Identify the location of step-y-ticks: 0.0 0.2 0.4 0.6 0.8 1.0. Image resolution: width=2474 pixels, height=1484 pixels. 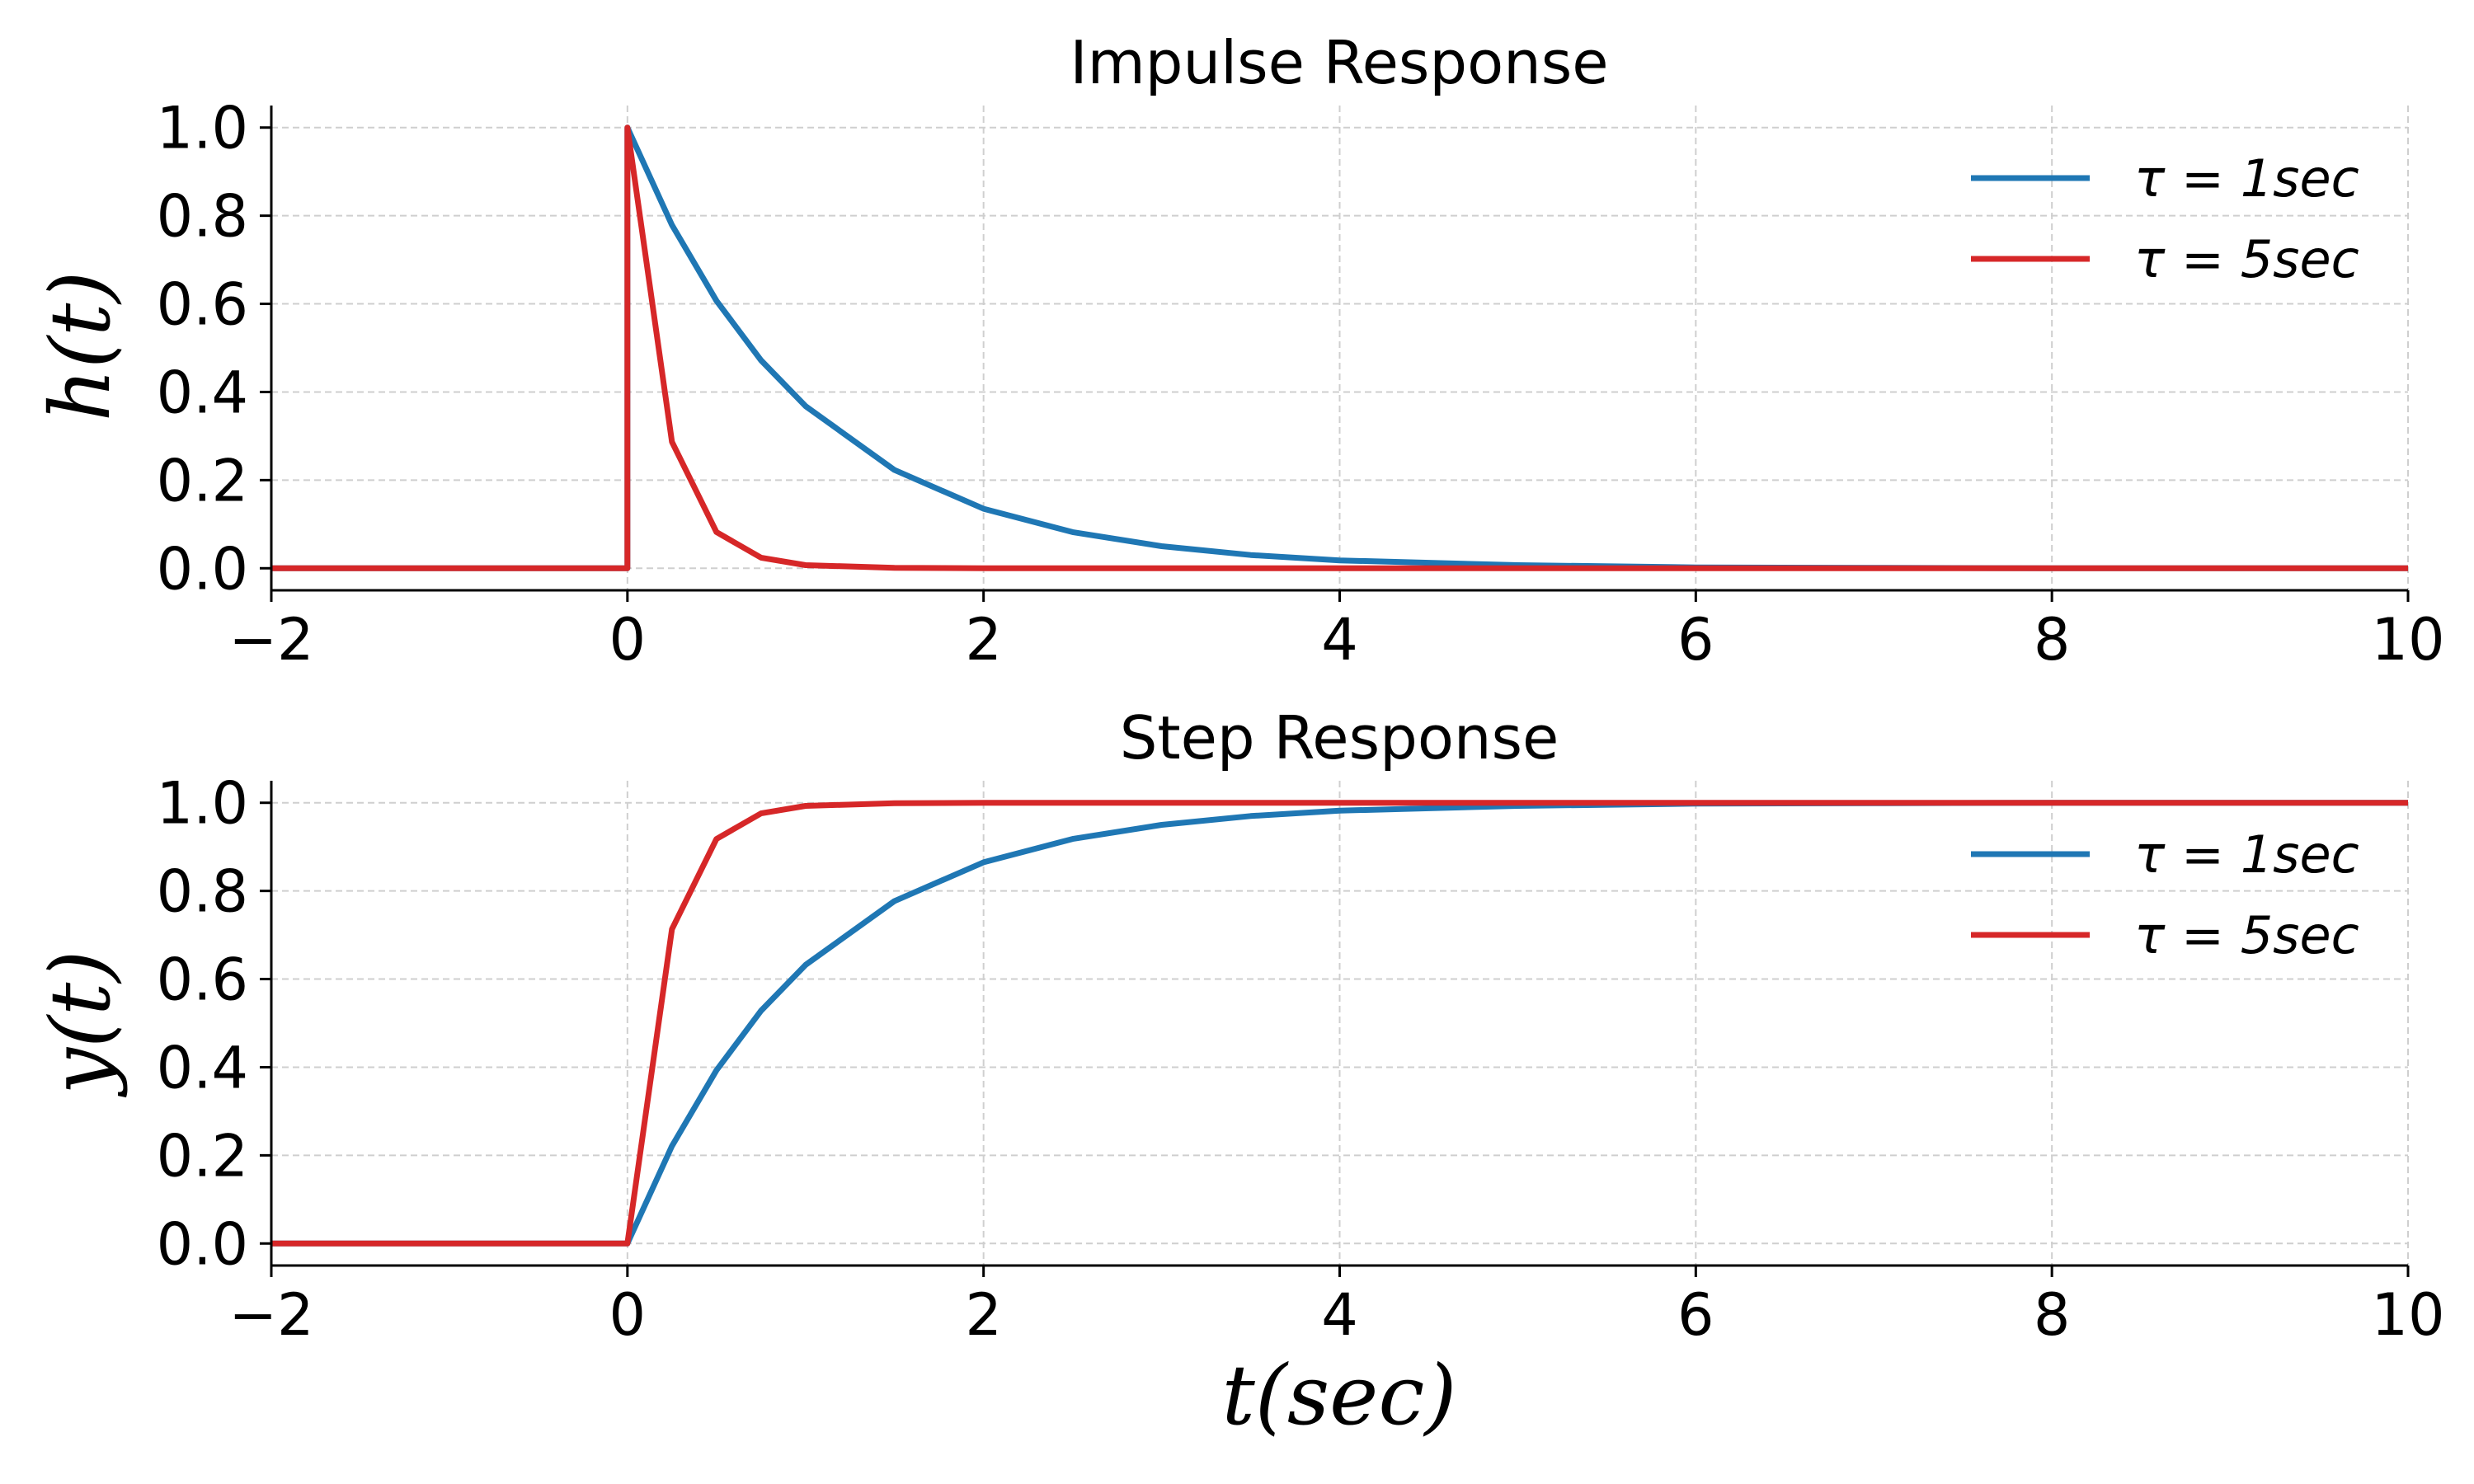
(214, 1024).